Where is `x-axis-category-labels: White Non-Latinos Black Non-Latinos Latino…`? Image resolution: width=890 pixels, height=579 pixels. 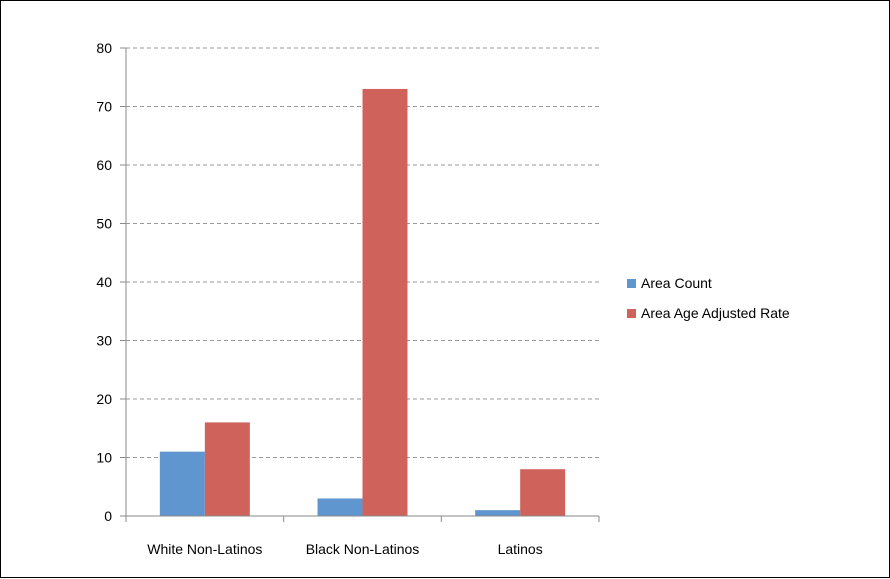 x-axis-category-labels: White Non-Latinos Black Non-Latinos Latino… is located at coordinates (344, 549).